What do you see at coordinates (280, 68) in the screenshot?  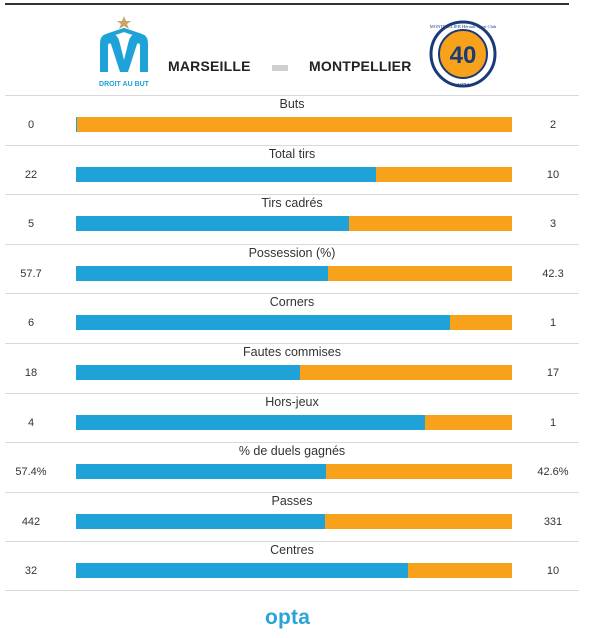 I see `vs-separator` at bounding box center [280, 68].